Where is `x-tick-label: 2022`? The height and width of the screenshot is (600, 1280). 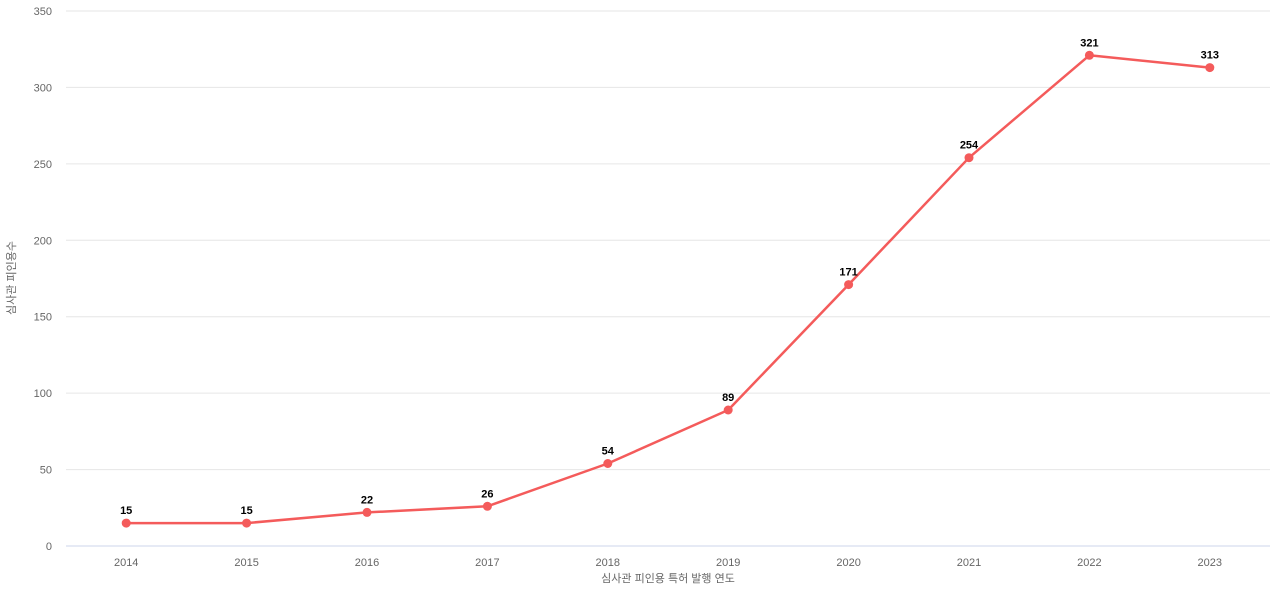 x-tick-label: 2022 is located at coordinates (1089, 563).